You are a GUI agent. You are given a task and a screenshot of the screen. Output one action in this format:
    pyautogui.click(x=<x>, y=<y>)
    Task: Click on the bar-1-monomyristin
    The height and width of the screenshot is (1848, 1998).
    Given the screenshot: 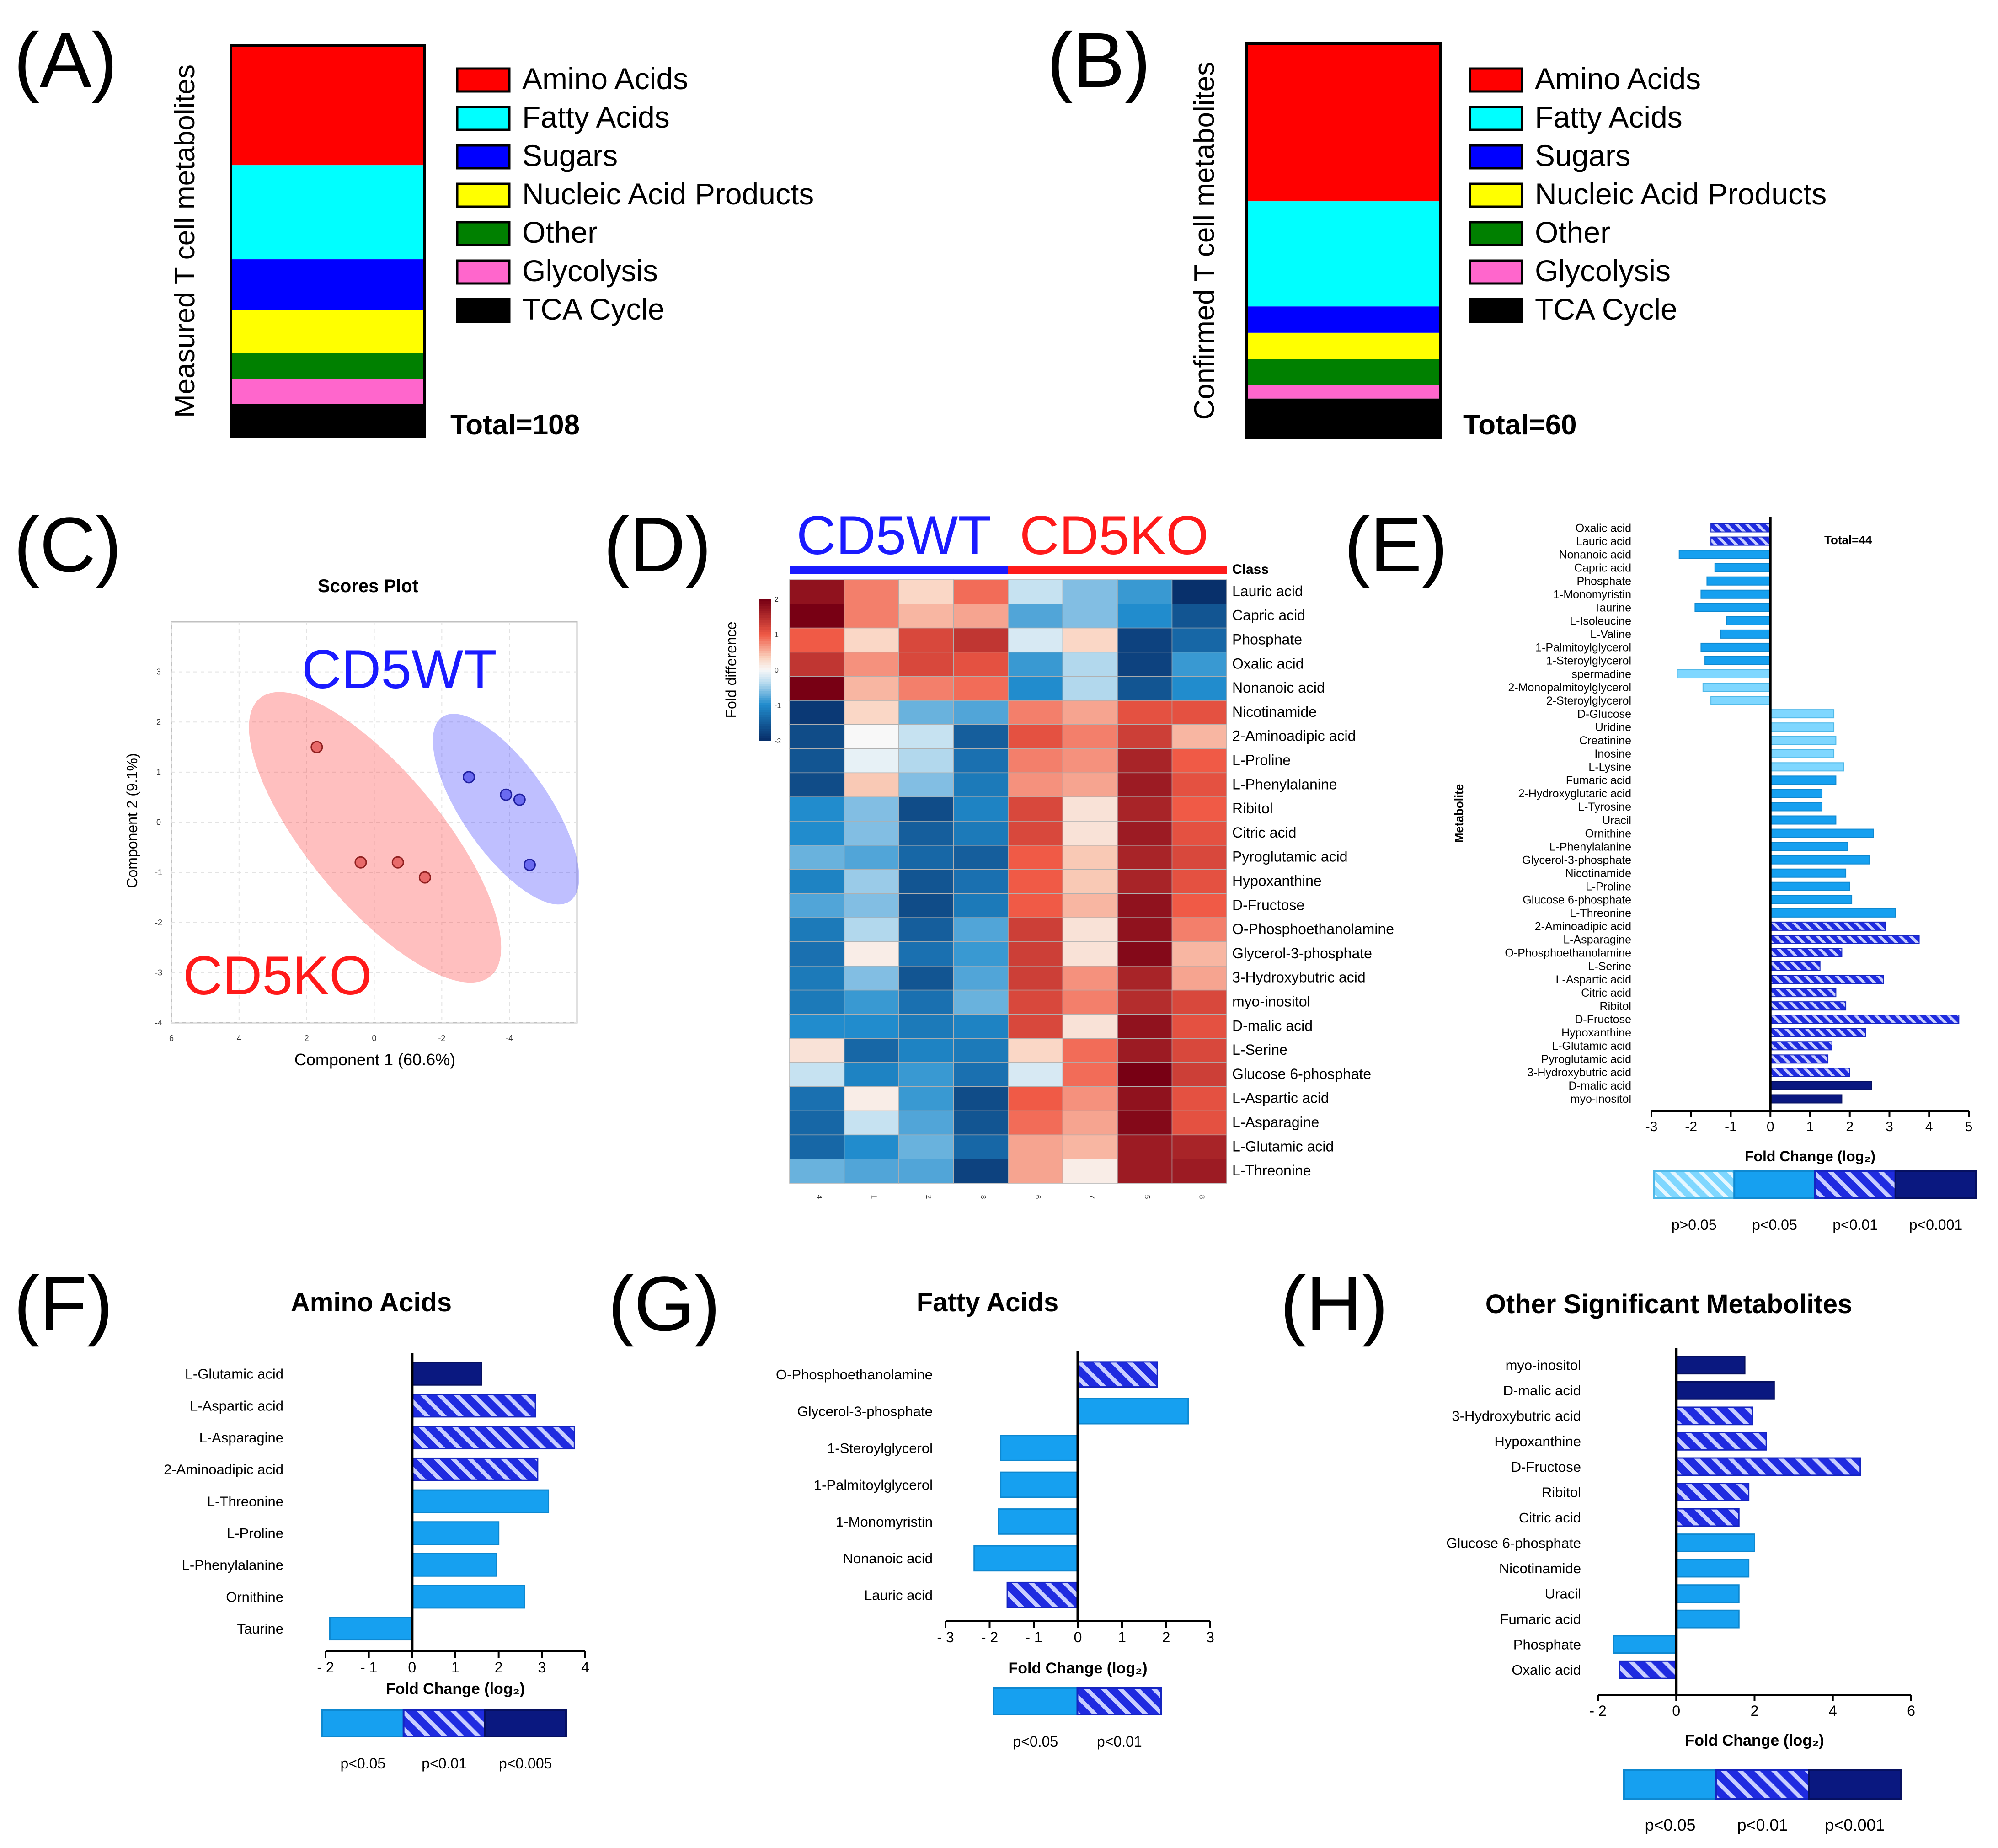 What is the action you would take?
    pyautogui.click(x=1735, y=594)
    